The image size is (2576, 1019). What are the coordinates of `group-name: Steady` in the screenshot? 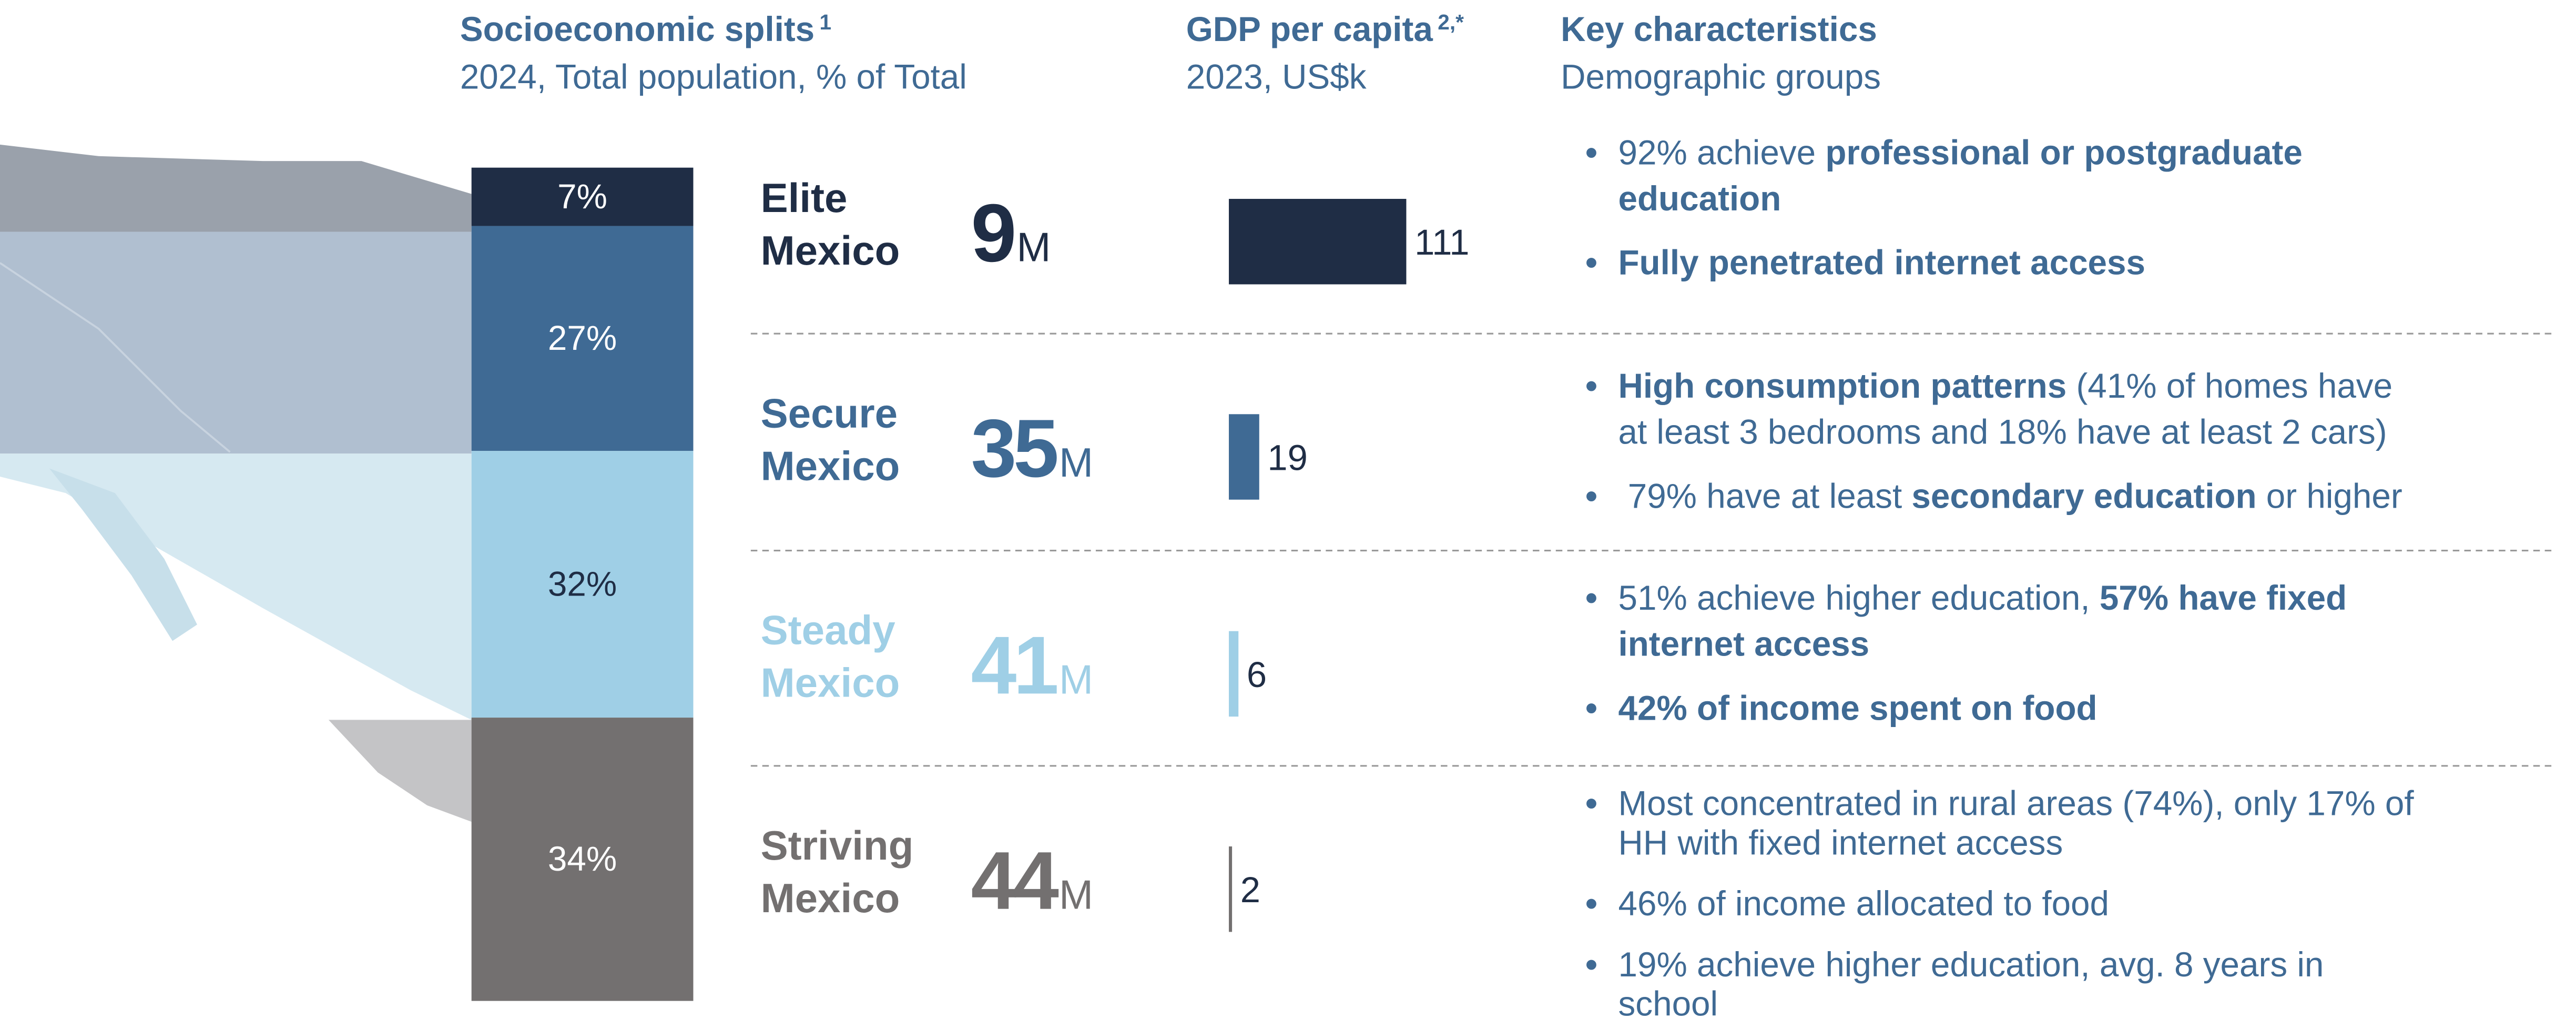 It's located at (828, 630).